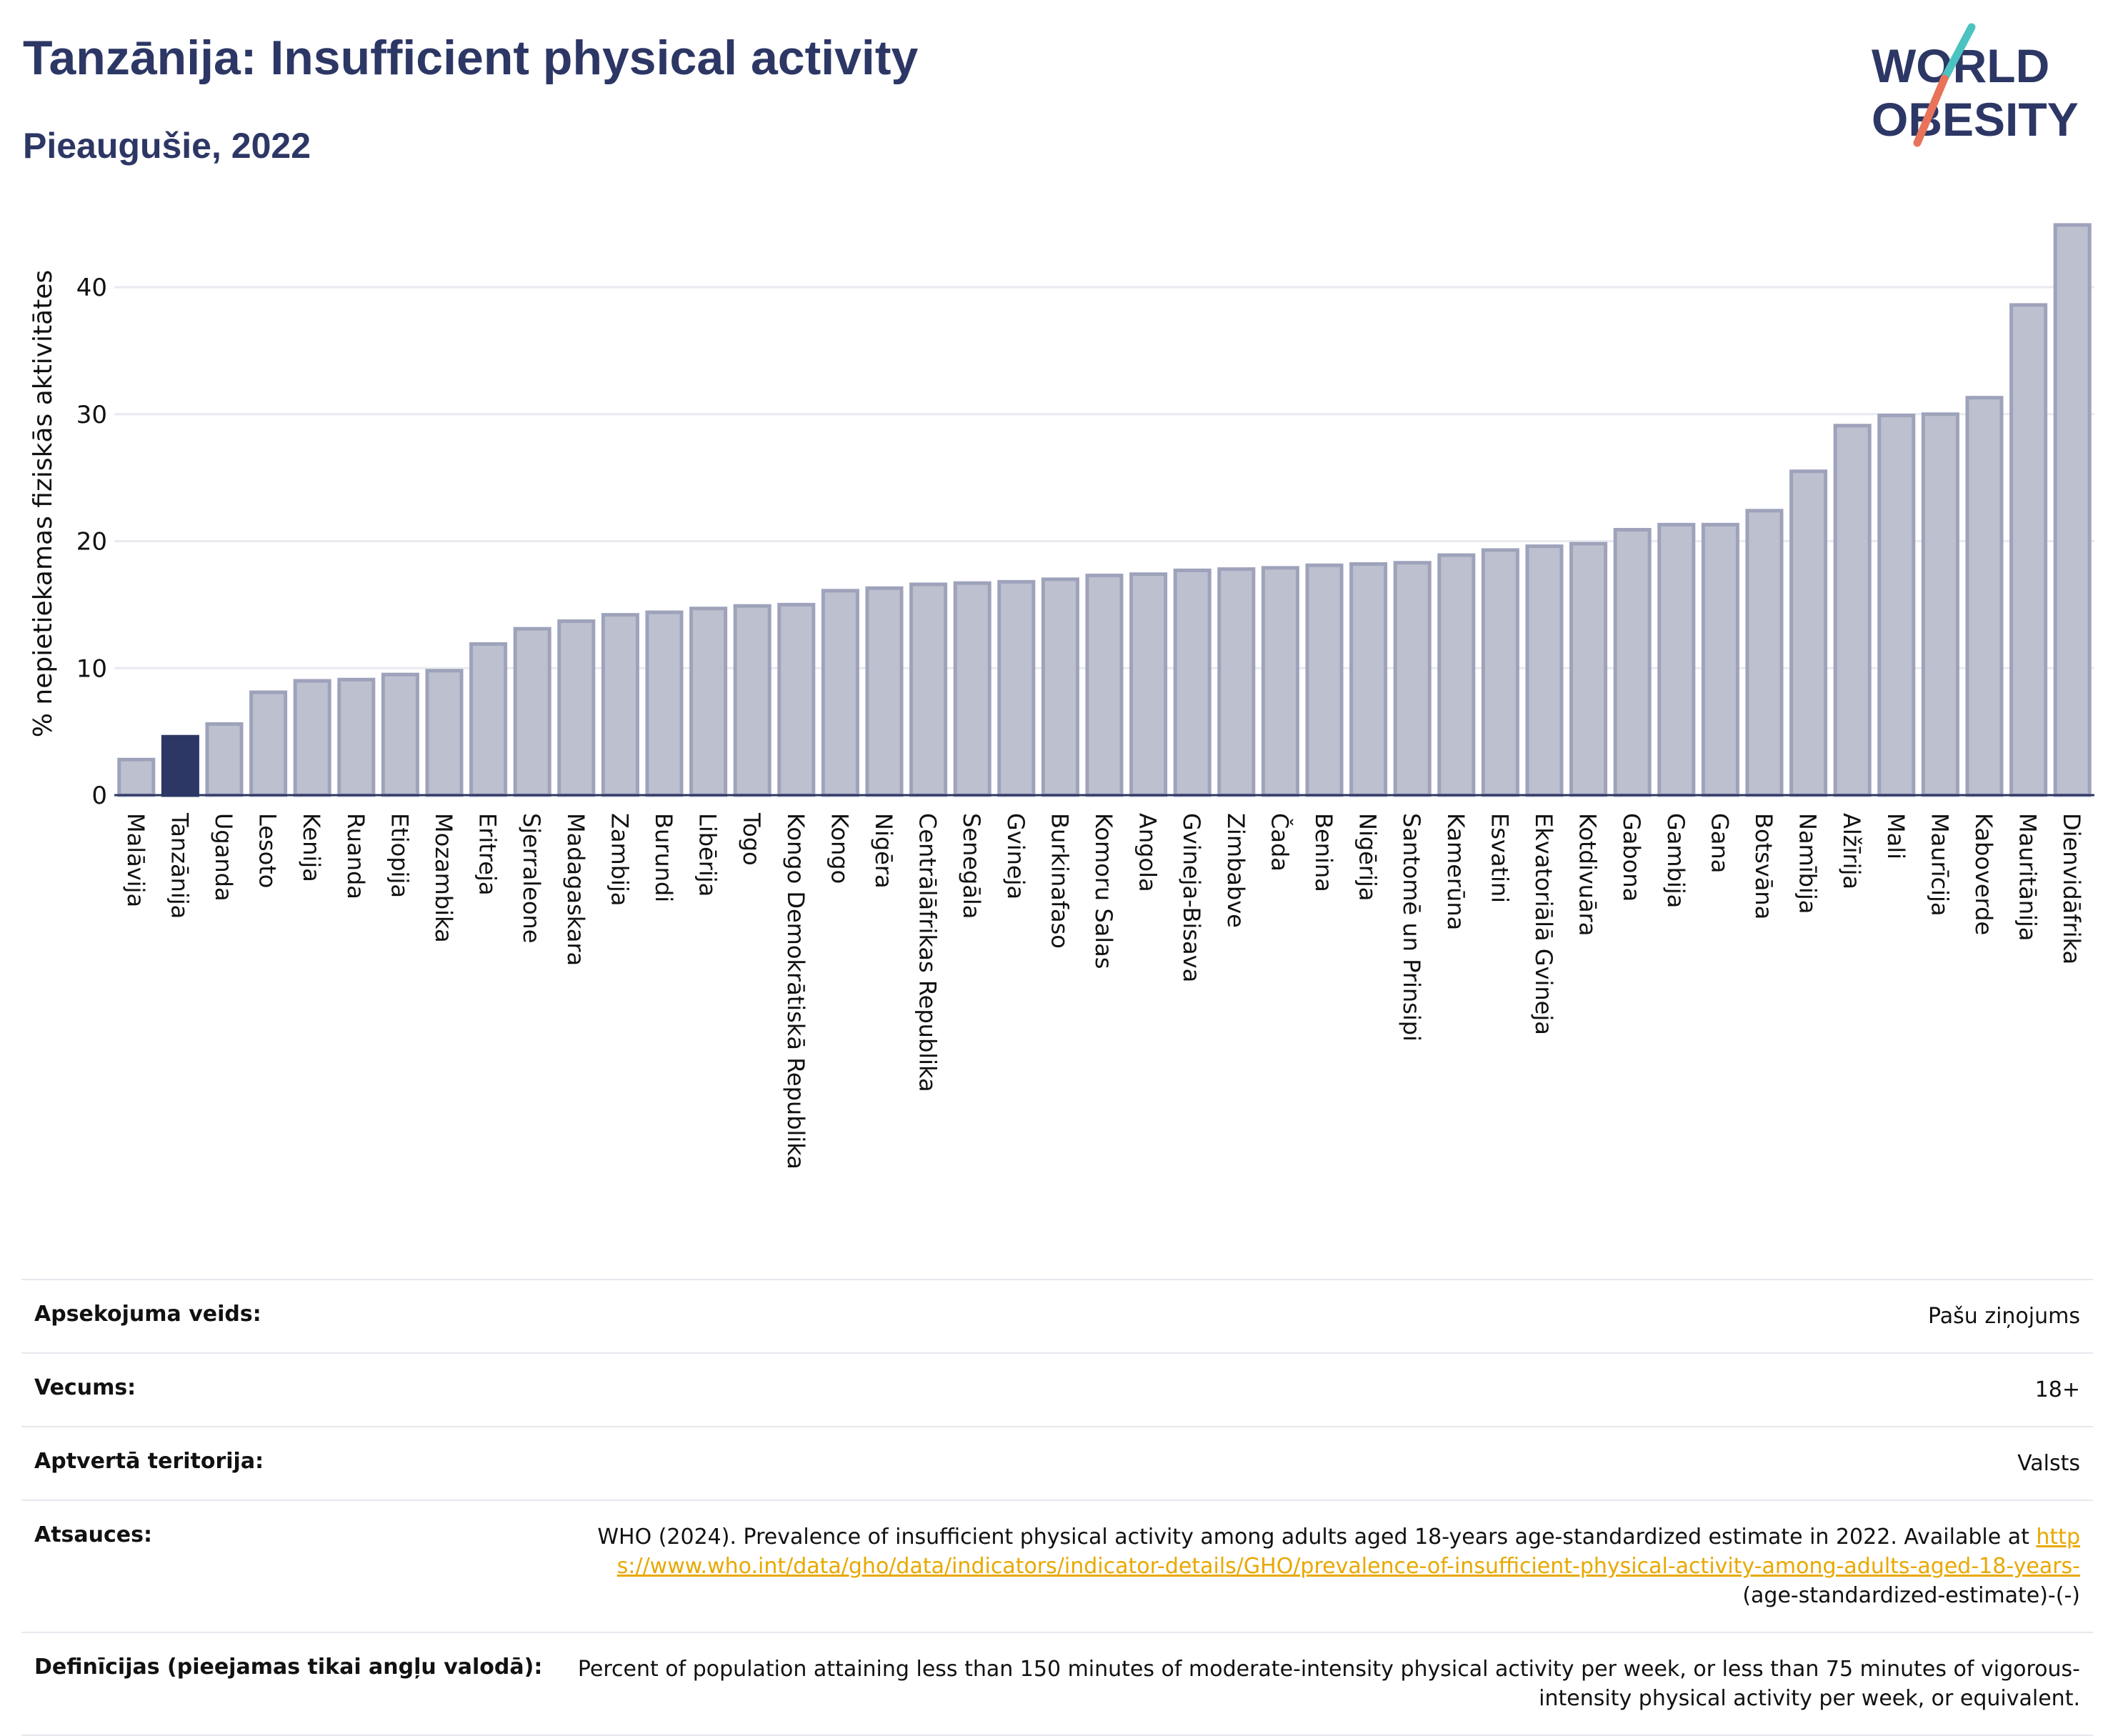 The image size is (2113, 1736). Describe the element at coordinates (1763, 866) in the screenshot. I see `x-tick-label: Botsvāna` at that location.